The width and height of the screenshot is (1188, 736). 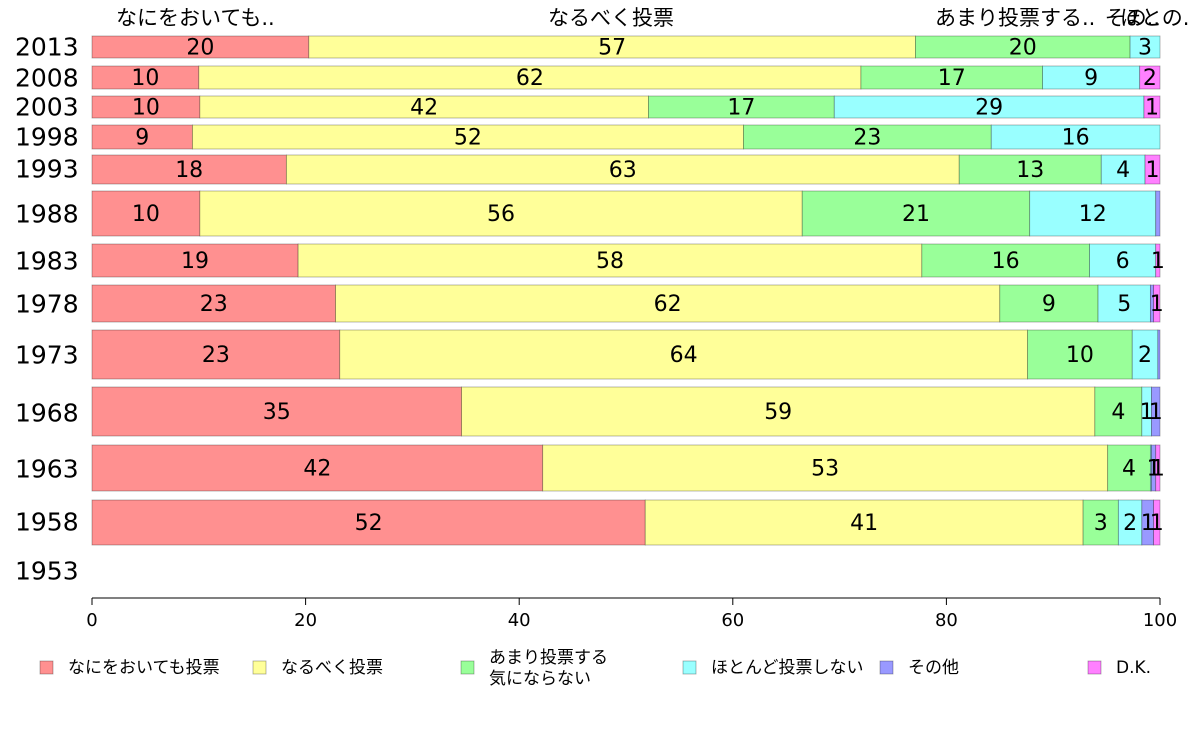 I want to click on data-label-1983-series-1: 58, so click(x=610, y=261).